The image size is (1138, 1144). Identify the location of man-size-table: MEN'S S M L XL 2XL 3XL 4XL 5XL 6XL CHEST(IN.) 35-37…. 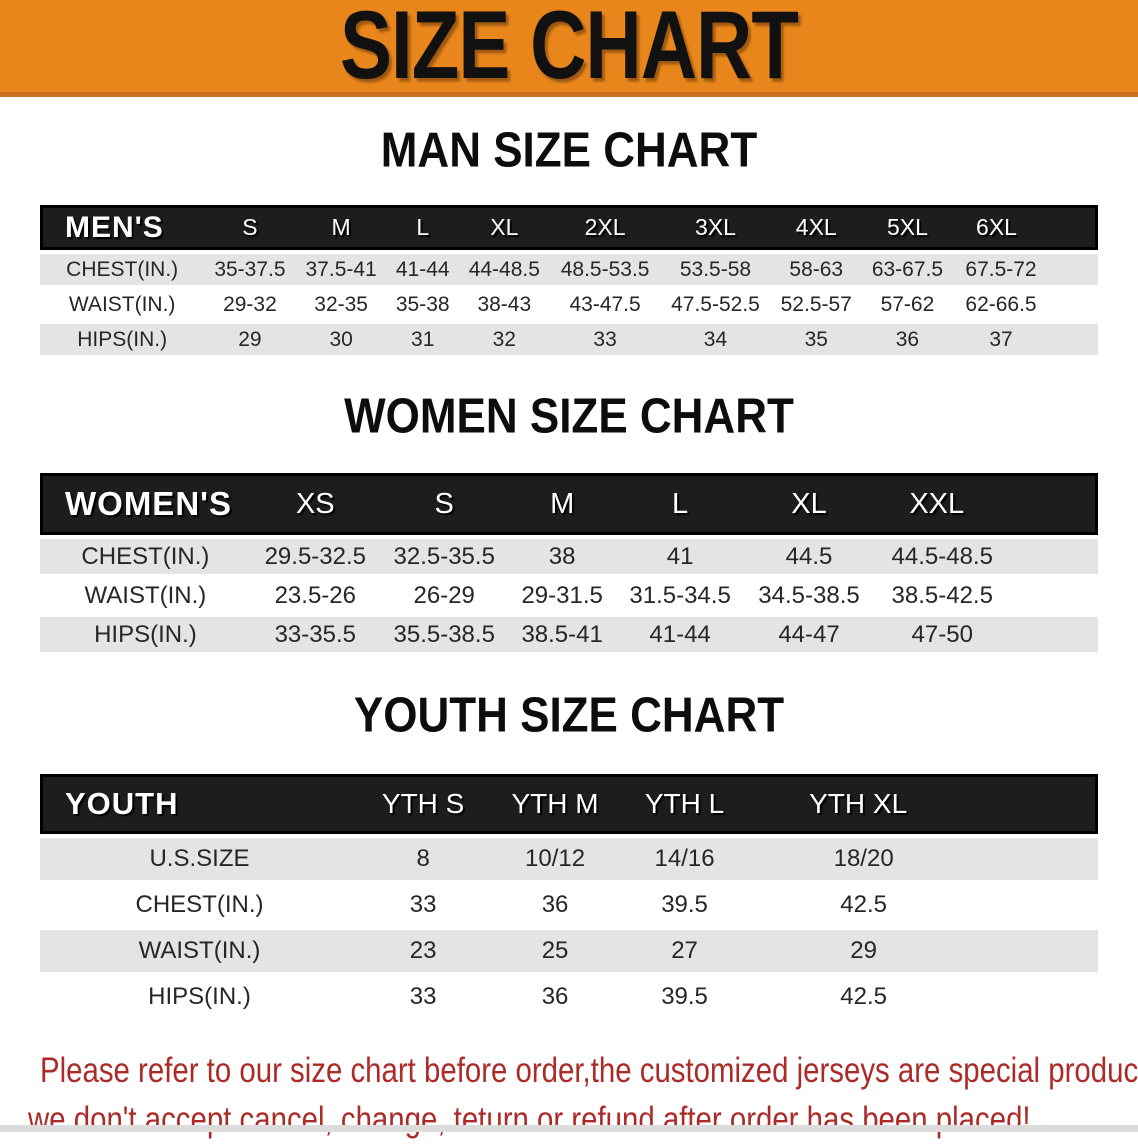
(569, 280).